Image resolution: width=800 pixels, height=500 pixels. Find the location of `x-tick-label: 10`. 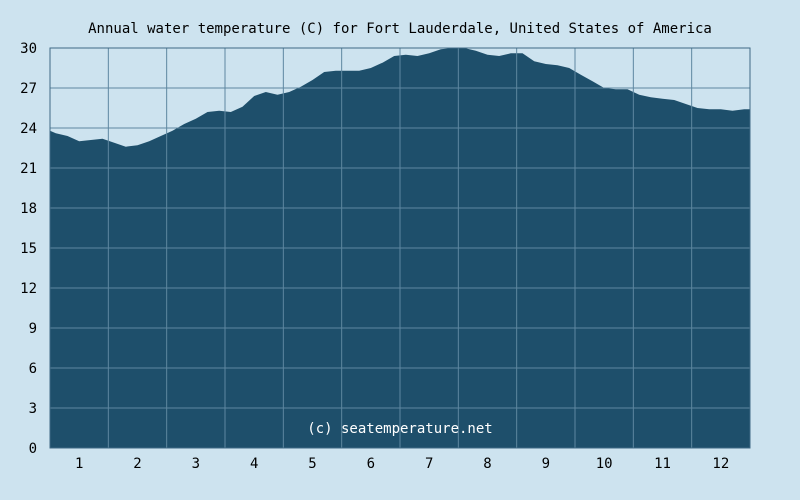

x-tick-label: 10 is located at coordinates (604, 464).